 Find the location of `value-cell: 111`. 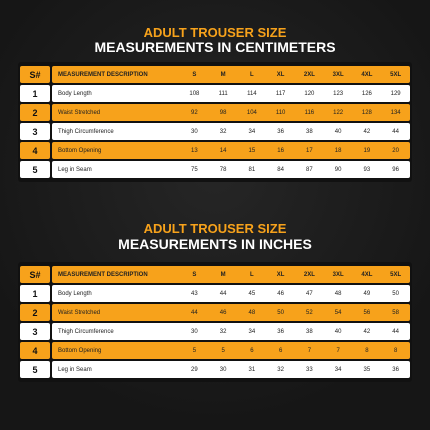

value-cell: 111 is located at coordinates (223, 93).